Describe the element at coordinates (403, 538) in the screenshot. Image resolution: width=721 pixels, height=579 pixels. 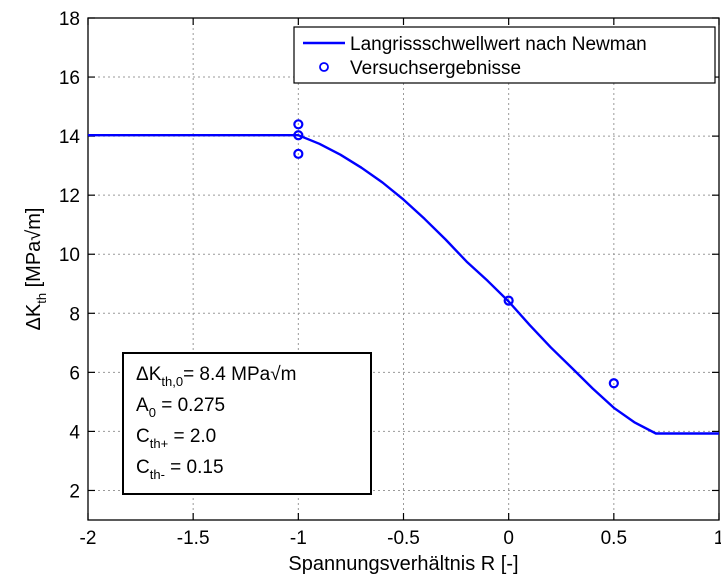
I see `x-tick-label: -0.5` at that location.